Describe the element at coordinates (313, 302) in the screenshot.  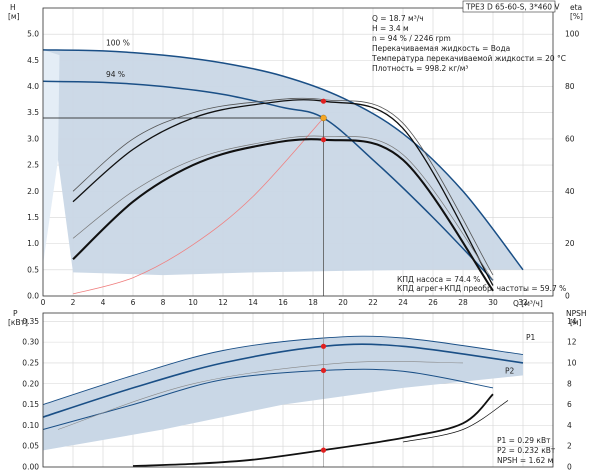
I see `qh-x-tick-label: 18` at that location.